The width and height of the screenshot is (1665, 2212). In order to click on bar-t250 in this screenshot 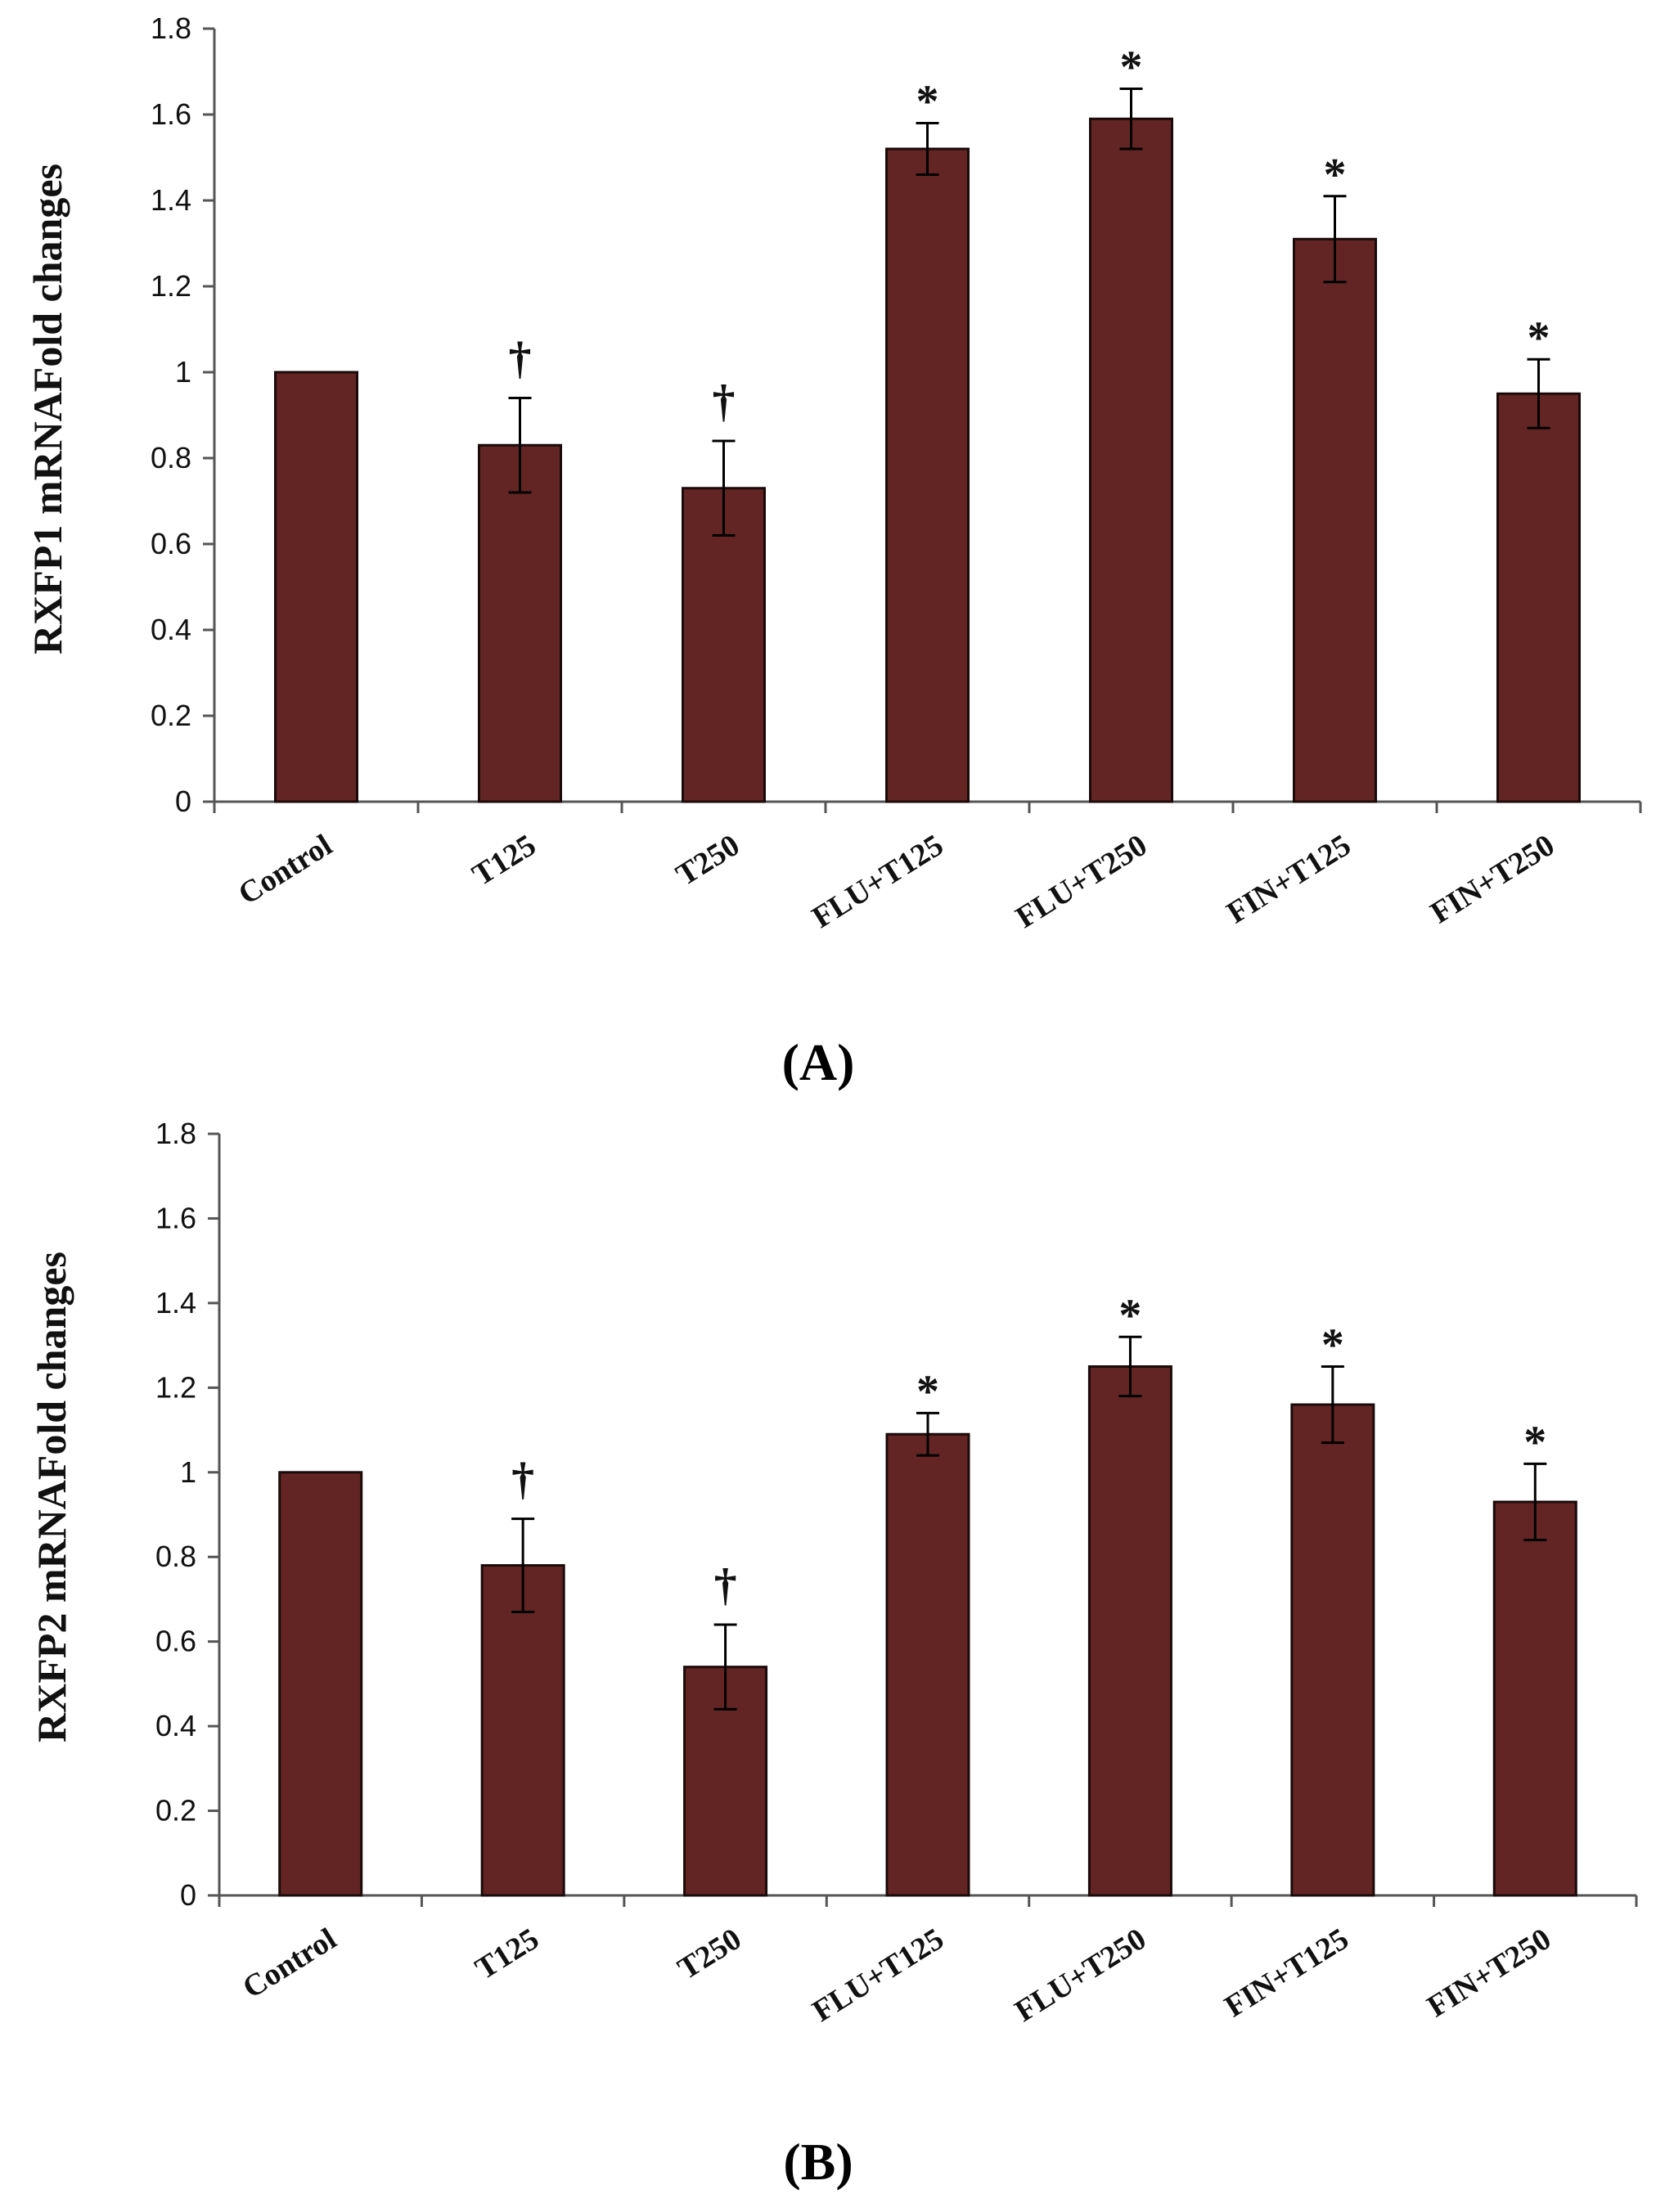, I will do `click(724, 645)`.